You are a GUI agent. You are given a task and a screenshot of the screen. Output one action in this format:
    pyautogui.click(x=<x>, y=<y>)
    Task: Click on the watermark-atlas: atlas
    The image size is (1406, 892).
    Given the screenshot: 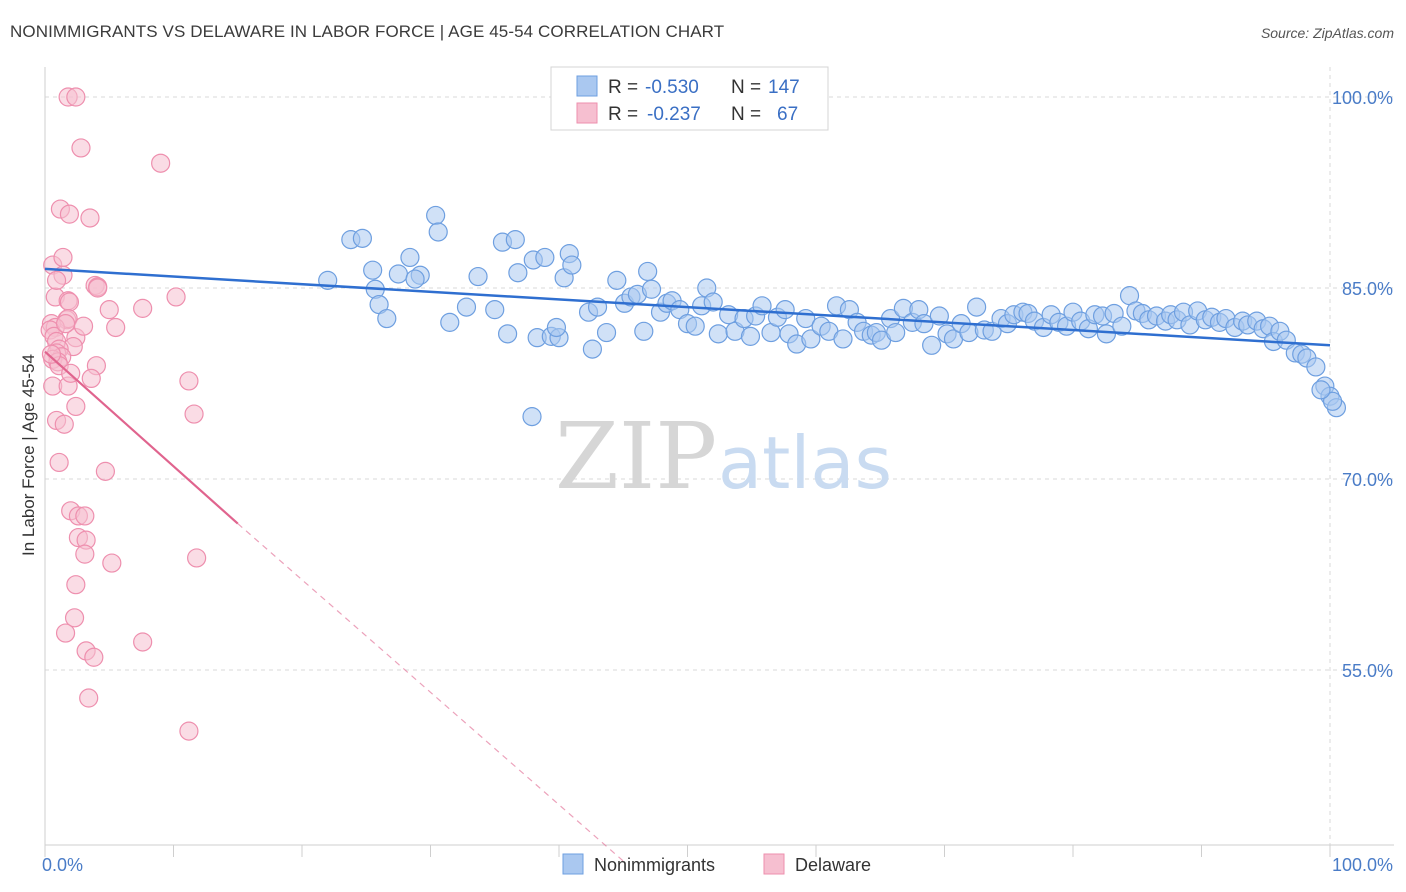 What is the action you would take?
    pyautogui.click(x=805, y=463)
    